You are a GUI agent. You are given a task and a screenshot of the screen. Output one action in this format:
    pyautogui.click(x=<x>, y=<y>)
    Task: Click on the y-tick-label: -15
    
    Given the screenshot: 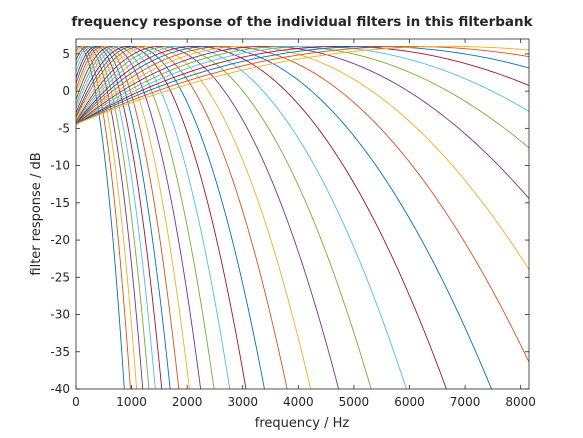 What is the action you would take?
    pyautogui.click(x=60, y=203)
    